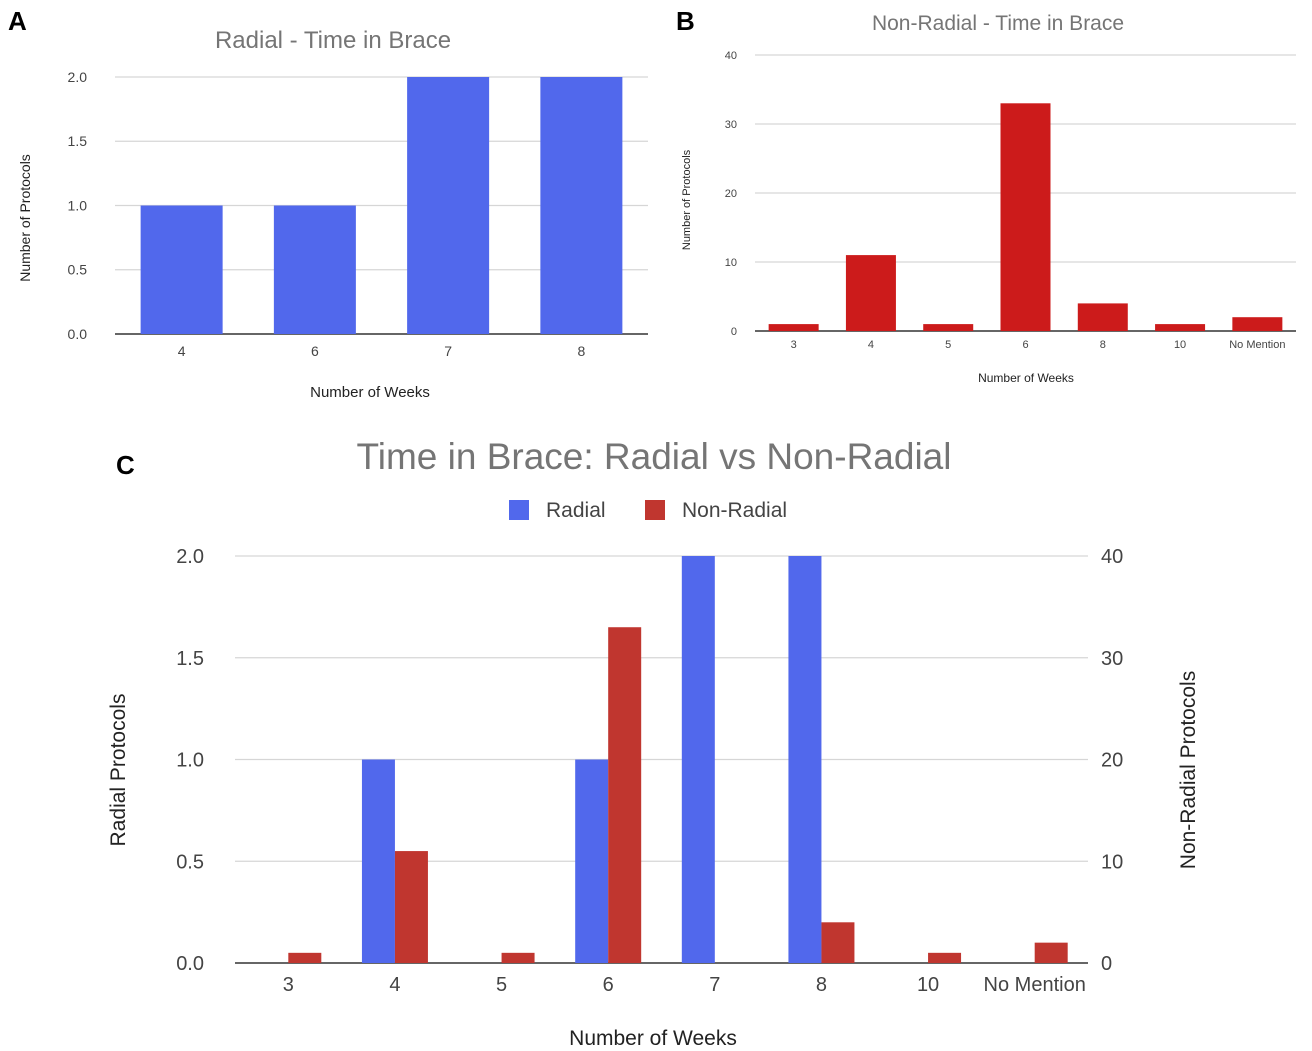  I want to click on y-tick-label-right-c: 0, so click(1106, 964).